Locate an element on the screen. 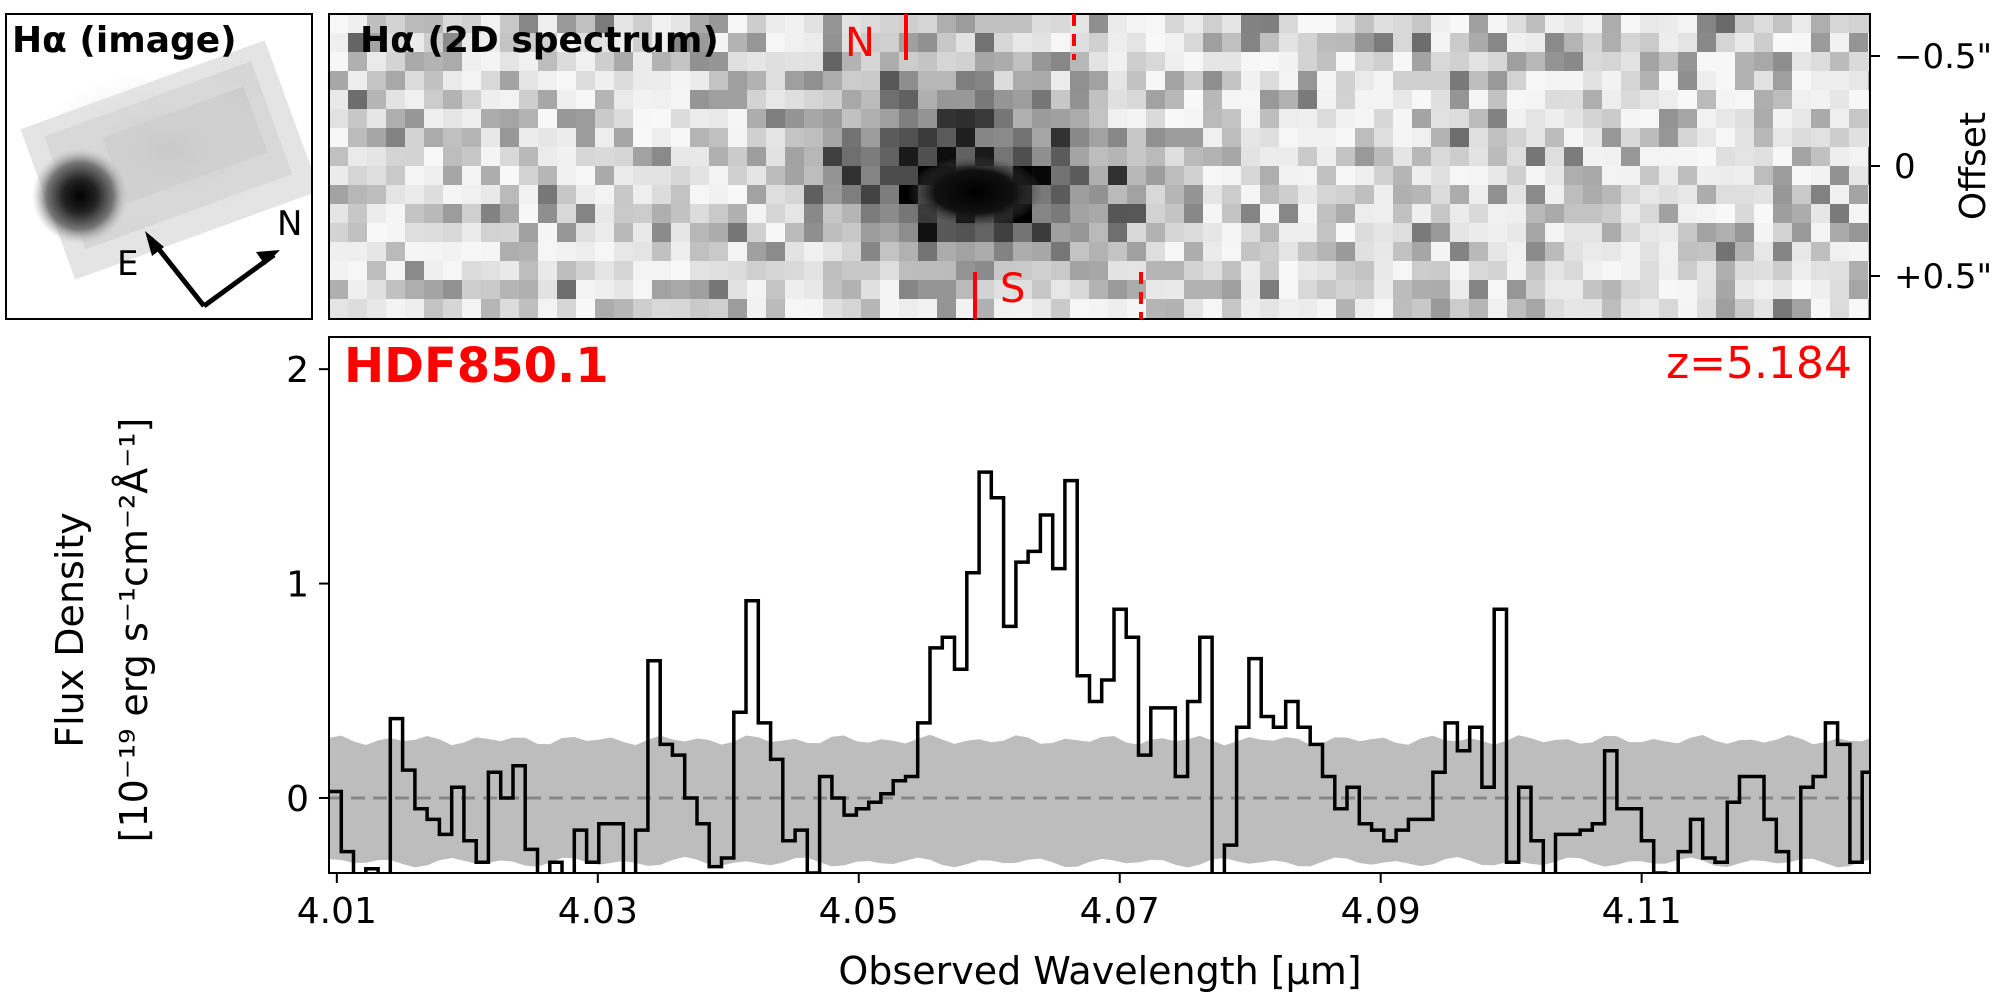 Image resolution: width=2000 pixels, height=994 pixels. compass-arrowhead-north-icon is located at coordinates (268, 257).